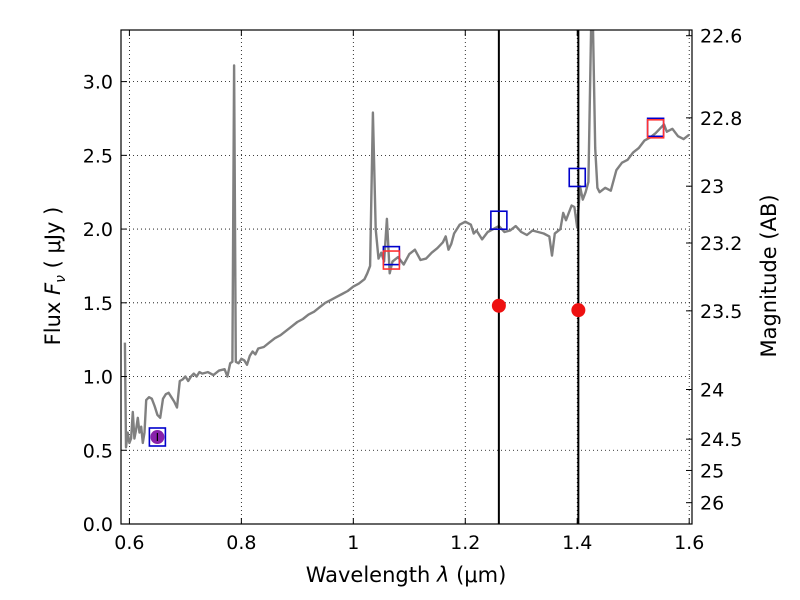  I want to click on y-tick-label: 1.5, so click(98, 304).